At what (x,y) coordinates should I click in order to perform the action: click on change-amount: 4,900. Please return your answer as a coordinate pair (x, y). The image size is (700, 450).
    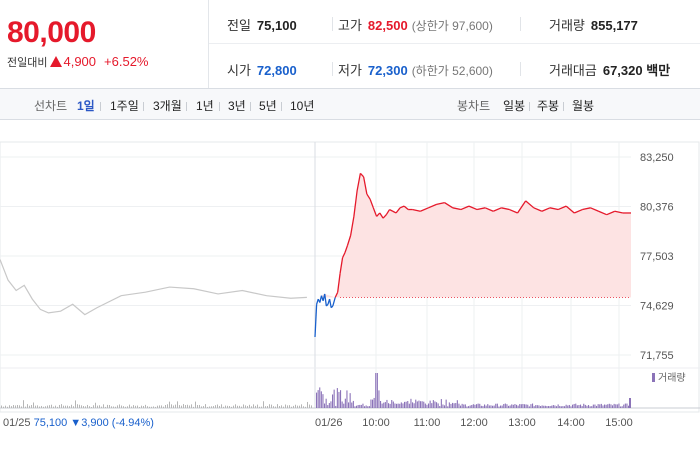
    Looking at the image, I should click on (80, 61).